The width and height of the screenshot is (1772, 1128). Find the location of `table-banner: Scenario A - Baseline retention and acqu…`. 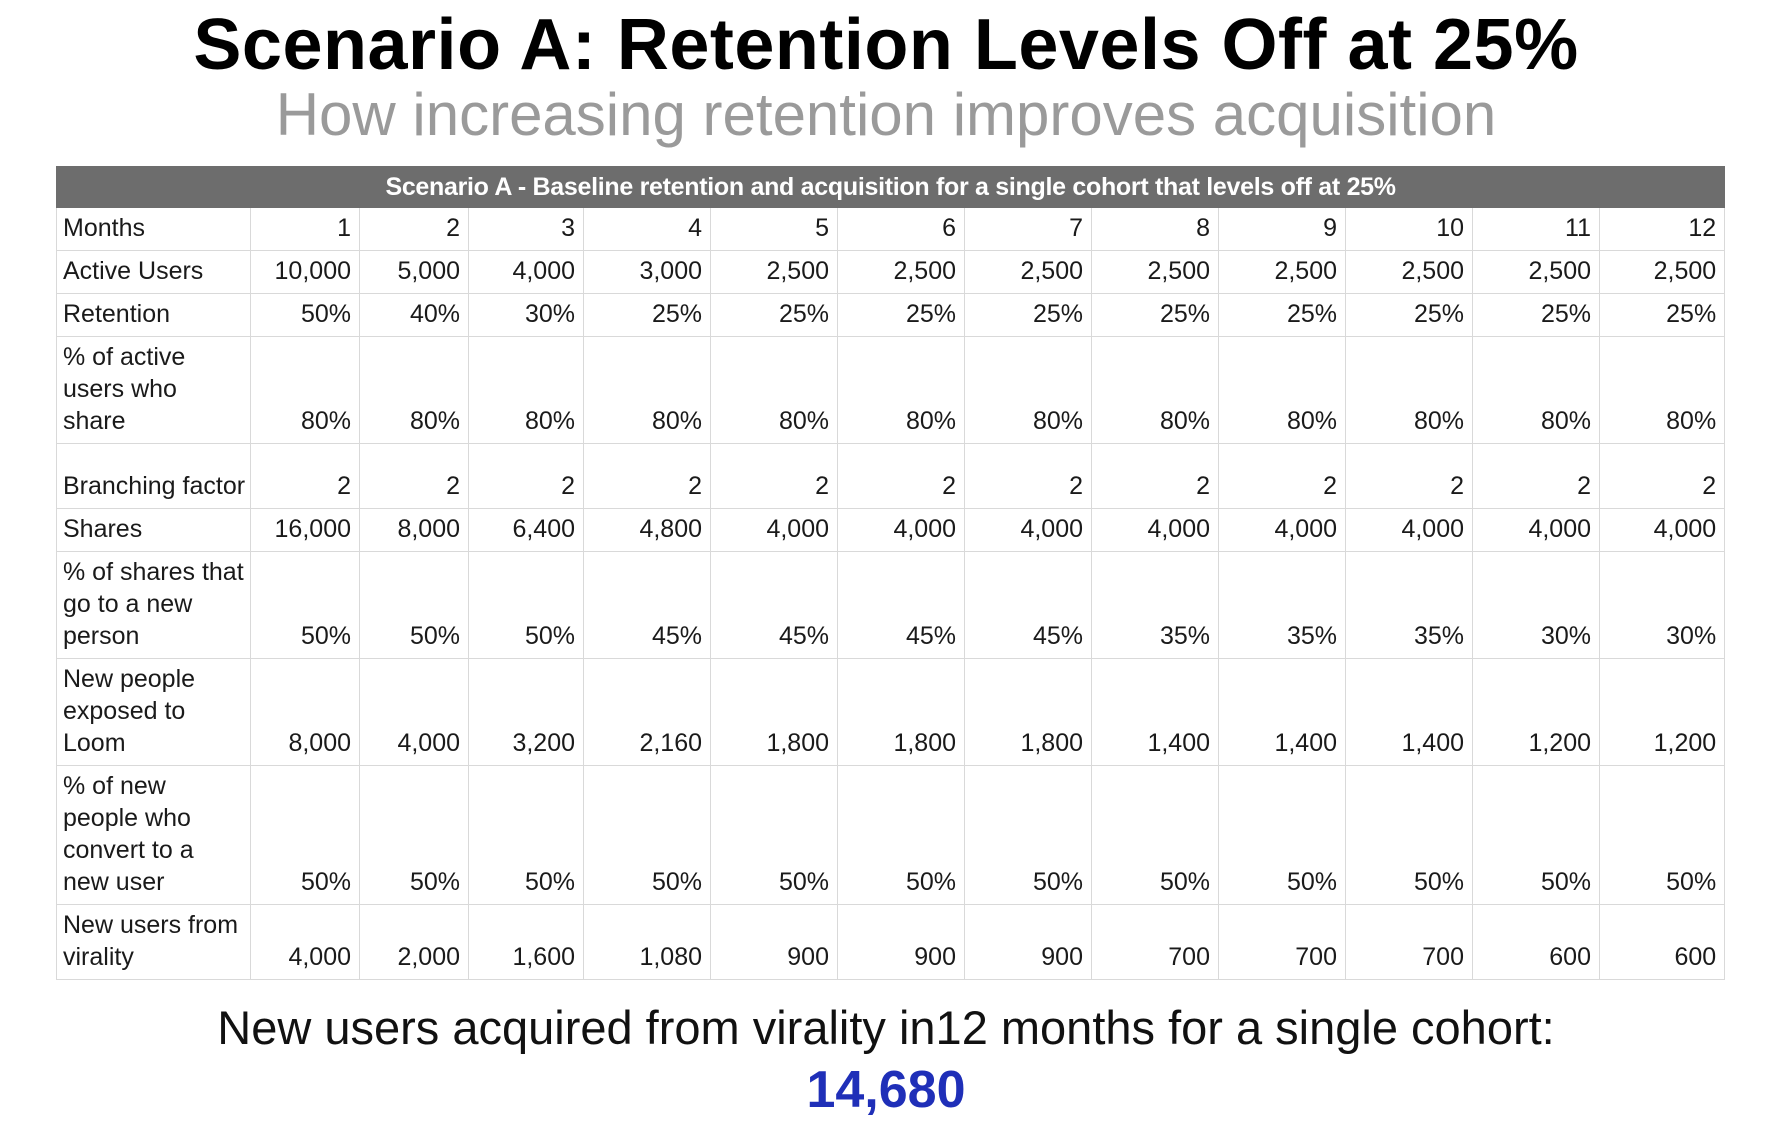

table-banner: Scenario A - Baseline retention and acqu… is located at coordinates (890, 187).